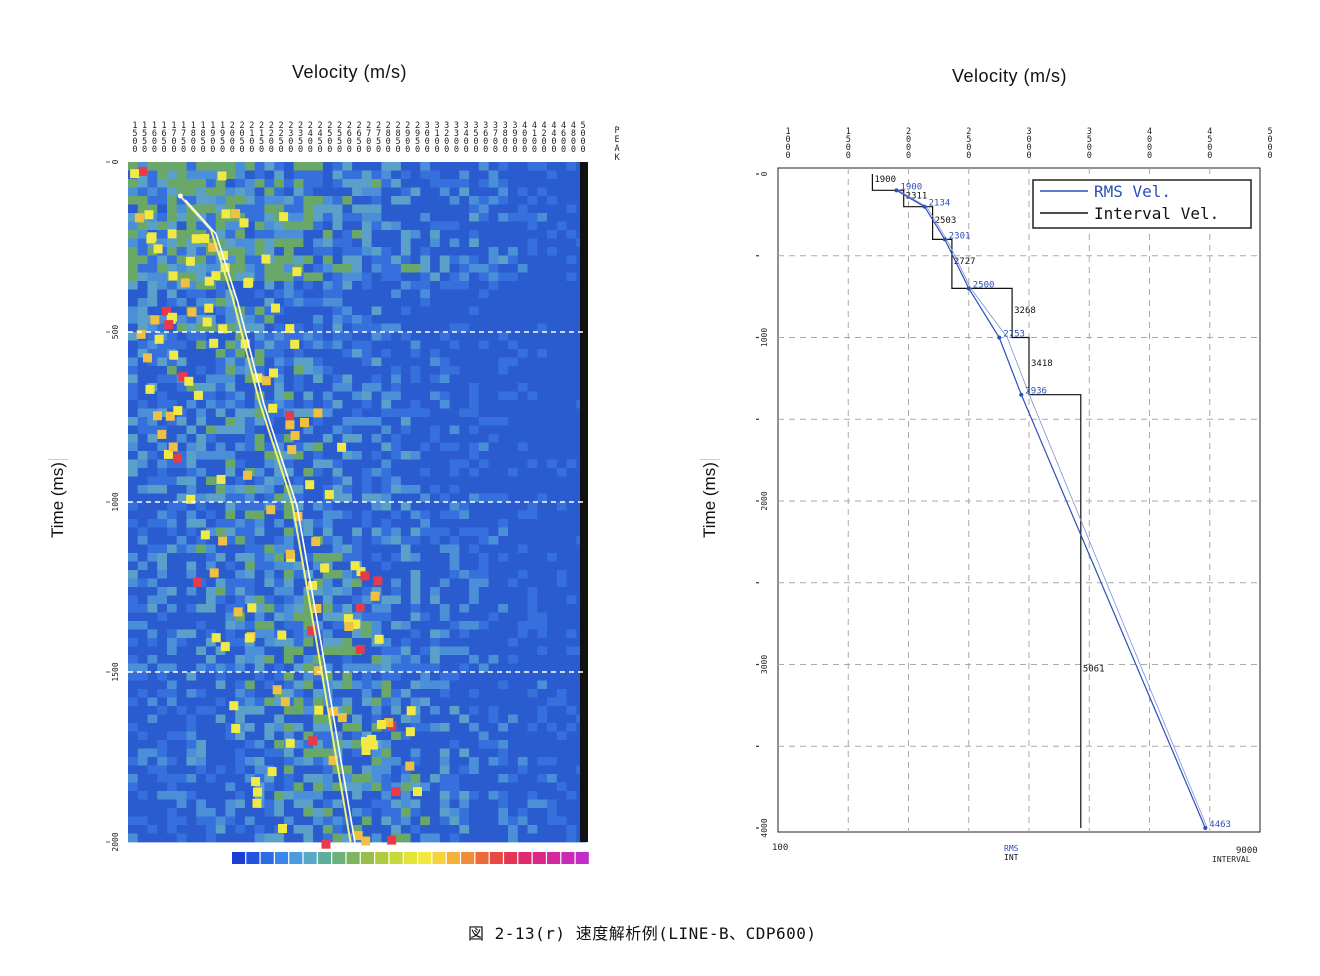 Image resolution: width=1320 pixels, height=976 pixels. I want to click on colorbar-swatch, so click(482, 858).